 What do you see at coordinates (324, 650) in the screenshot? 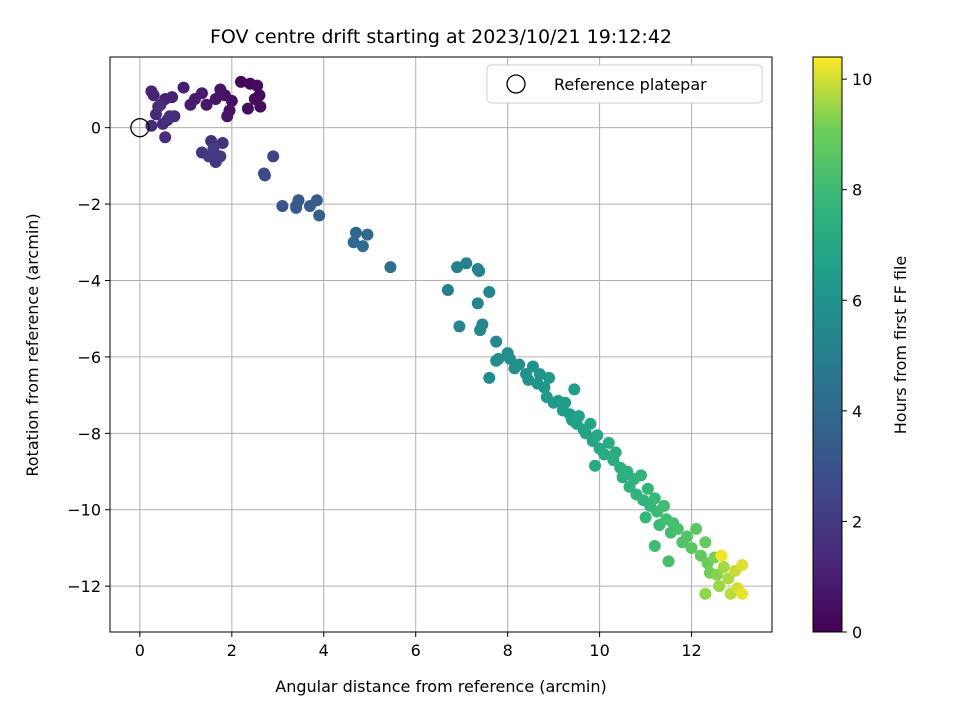
I see `x-tick-label: 4` at bounding box center [324, 650].